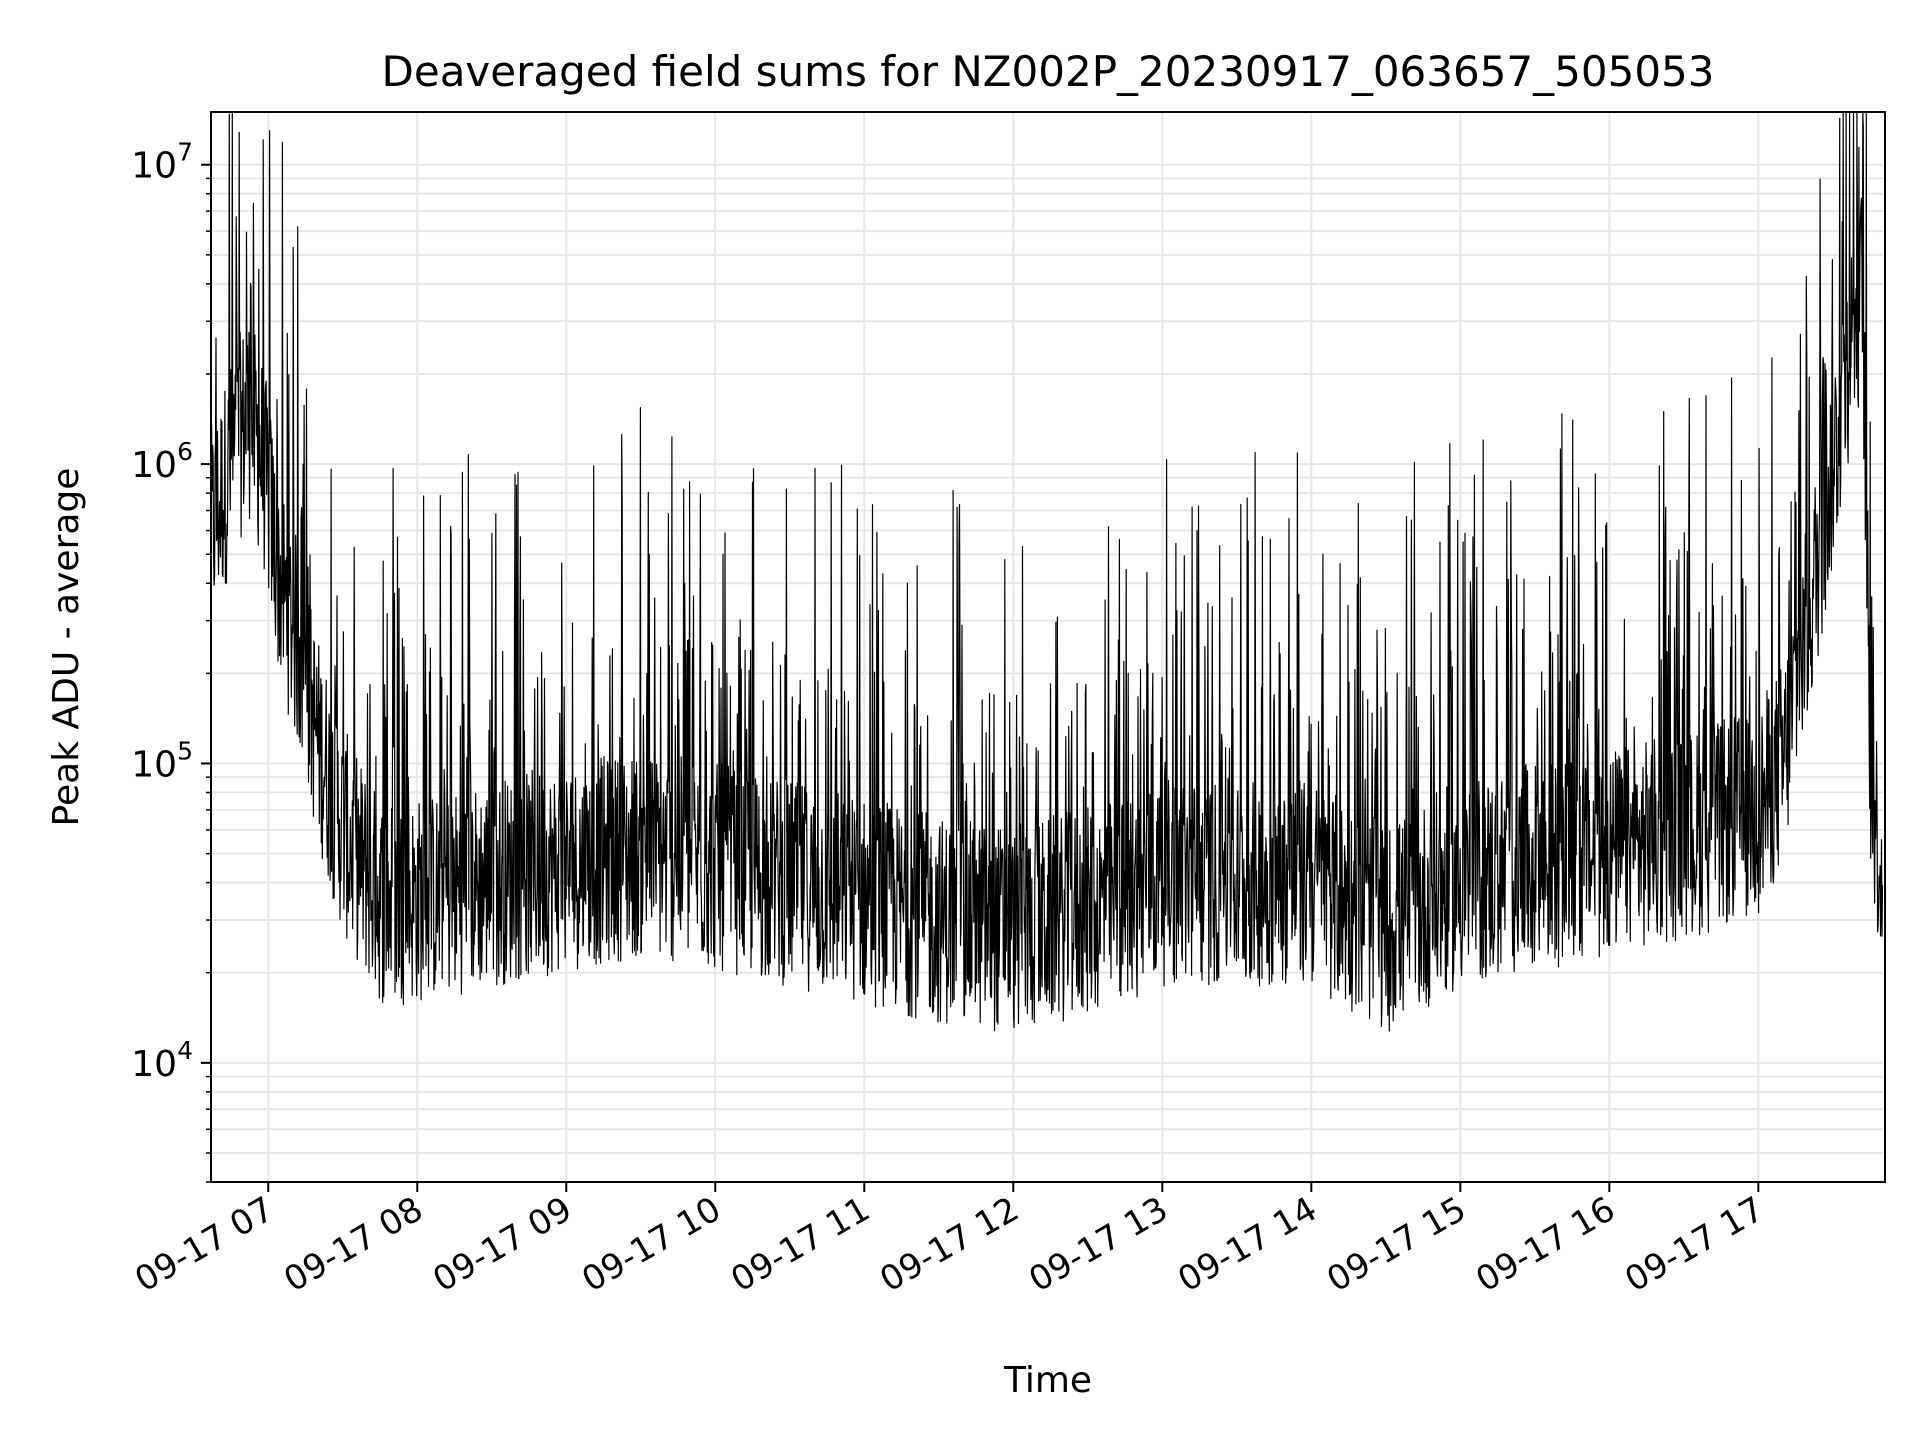 The height and width of the screenshot is (1445, 1920). Describe the element at coordinates (162, 461) in the screenshot. I see `y-tick-label: 10⁶` at that location.